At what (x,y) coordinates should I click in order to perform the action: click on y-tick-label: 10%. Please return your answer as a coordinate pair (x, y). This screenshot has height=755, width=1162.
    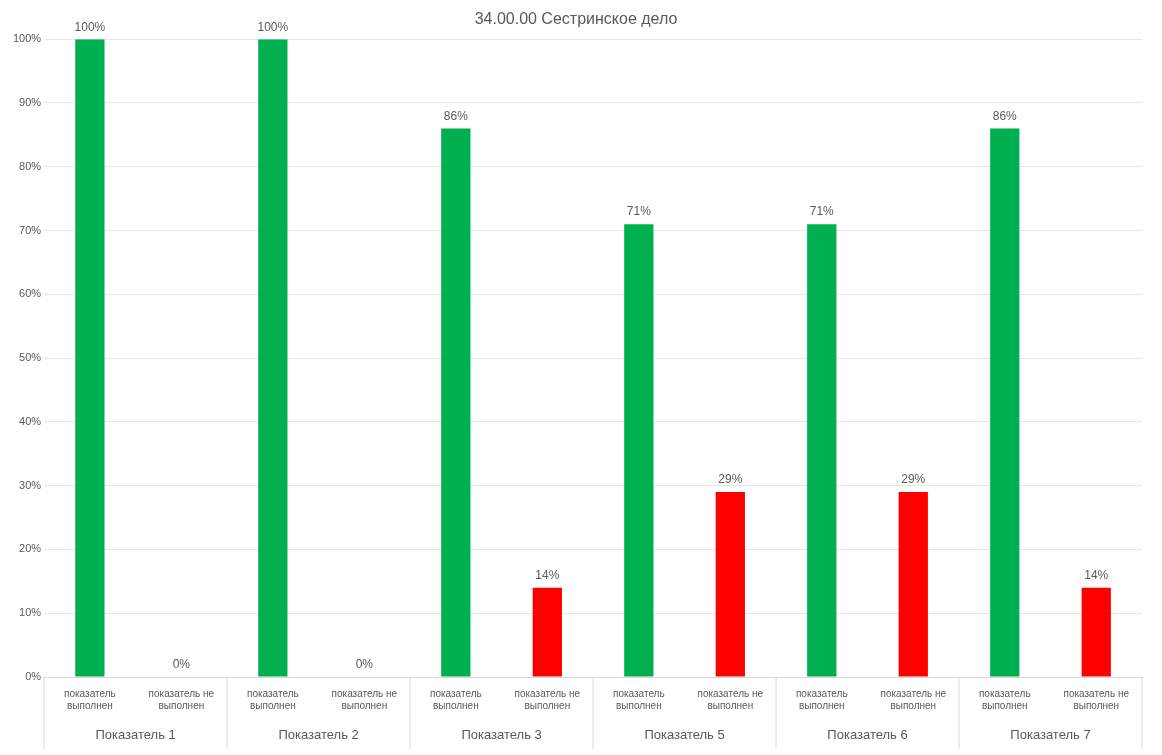
    Looking at the image, I should click on (30, 612).